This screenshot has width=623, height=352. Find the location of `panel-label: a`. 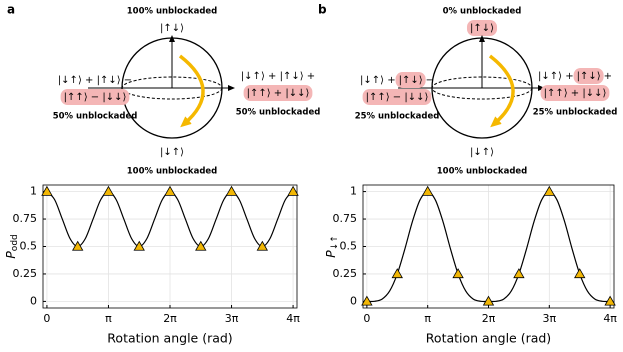

panel-label: a is located at coordinates (11, 10).